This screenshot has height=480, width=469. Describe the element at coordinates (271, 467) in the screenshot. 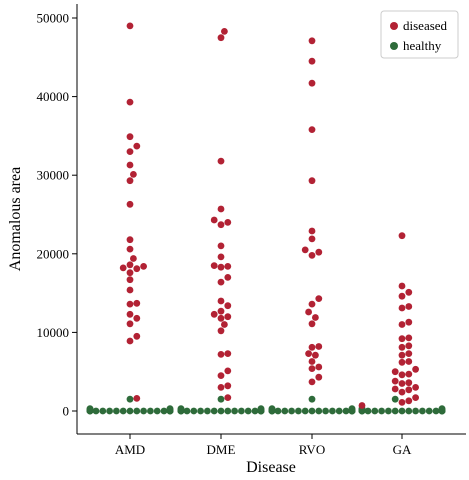

I see `x-axis-title: Disease` at that location.